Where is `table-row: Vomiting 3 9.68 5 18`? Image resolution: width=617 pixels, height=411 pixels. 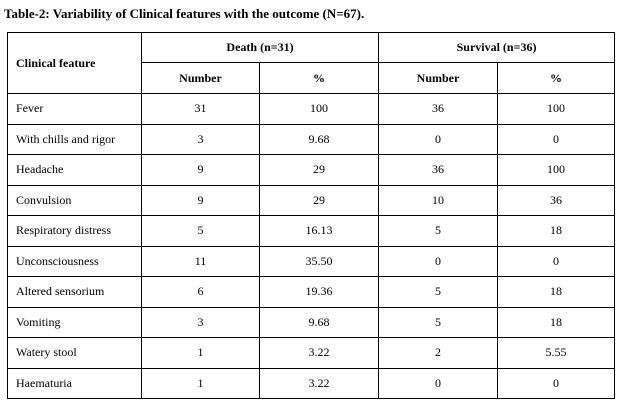 table-row: Vomiting 3 9.68 5 18 is located at coordinates (311, 322).